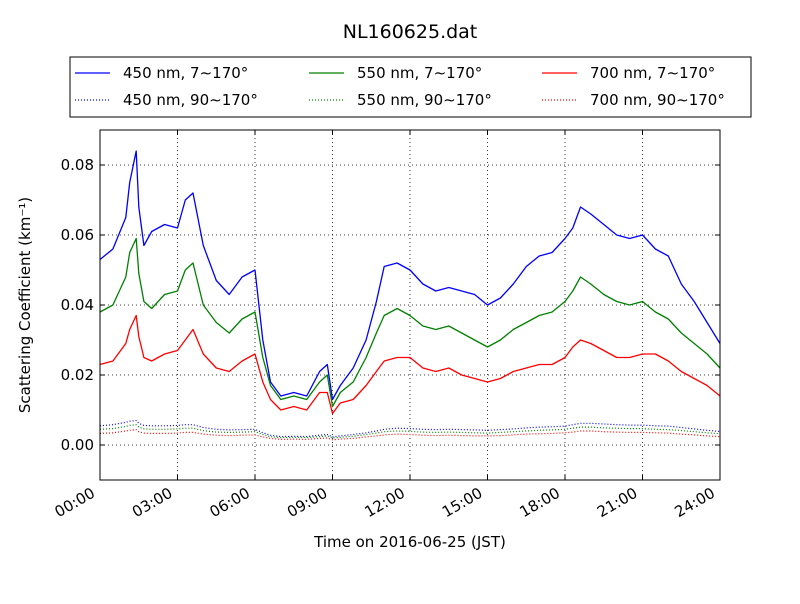 Image resolution: width=800 pixels, height=604 pixels. What do you see at coordinates (77, 305) in the screenshot?
I see `y-tick-label: 0.04` at bounding box center [77, 305].